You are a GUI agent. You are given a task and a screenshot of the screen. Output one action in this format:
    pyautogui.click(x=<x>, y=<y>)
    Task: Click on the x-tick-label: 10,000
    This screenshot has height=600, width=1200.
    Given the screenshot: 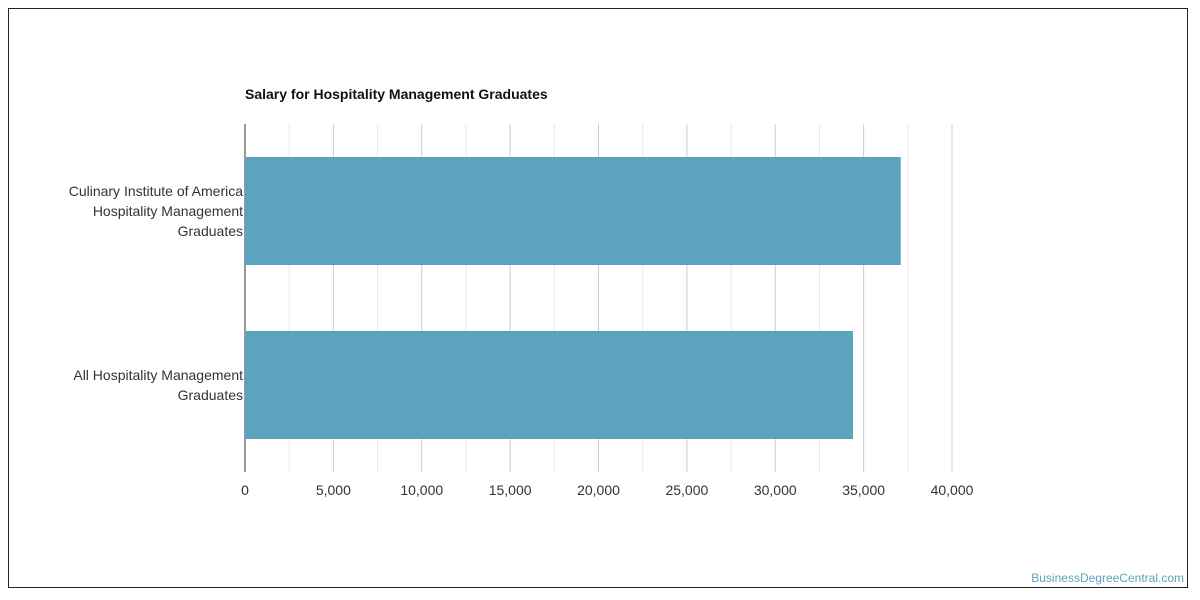 What is the action you would take?
    pyautogui.click(x=421, y=490)
    